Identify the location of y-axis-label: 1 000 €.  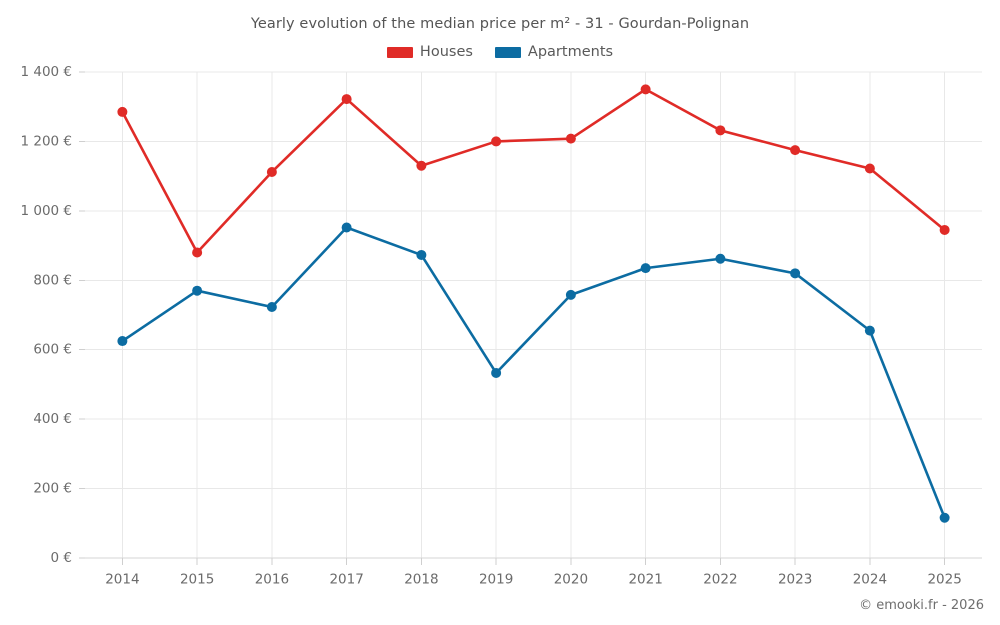
(46, 211).